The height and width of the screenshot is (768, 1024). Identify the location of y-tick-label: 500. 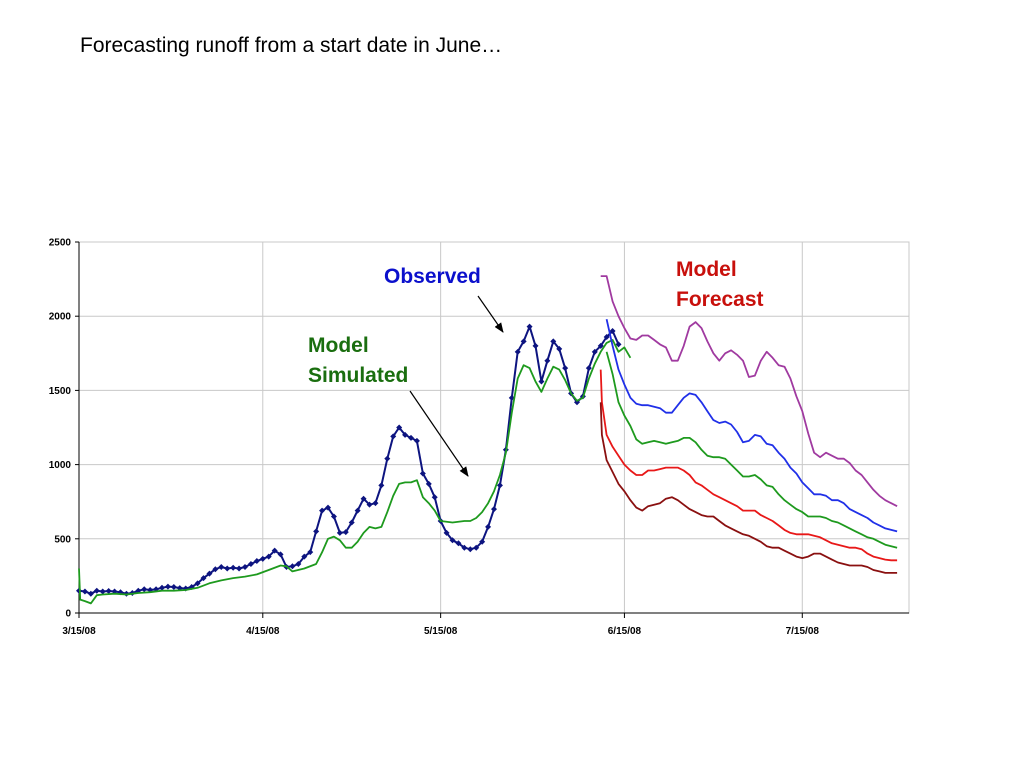
(62, 539).